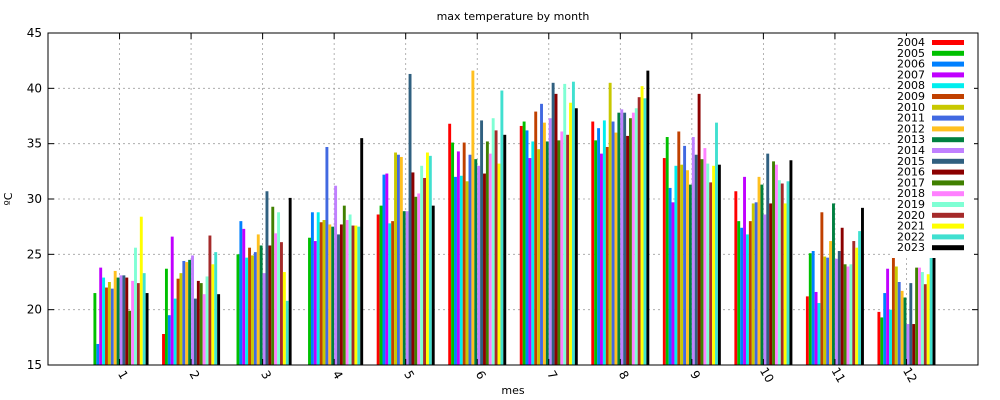  What do you see at coordinates (911, 74) in the screenshot?
I see `legend-label: 2007` at bounding box center [911, 74].